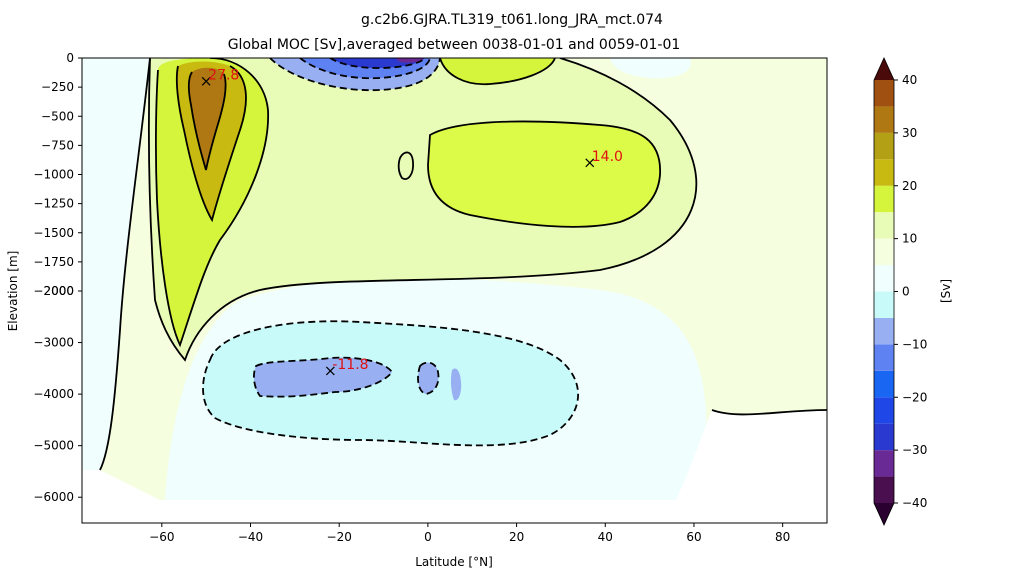  I want to click on annotation-label: 14.0, so click(607, 157).